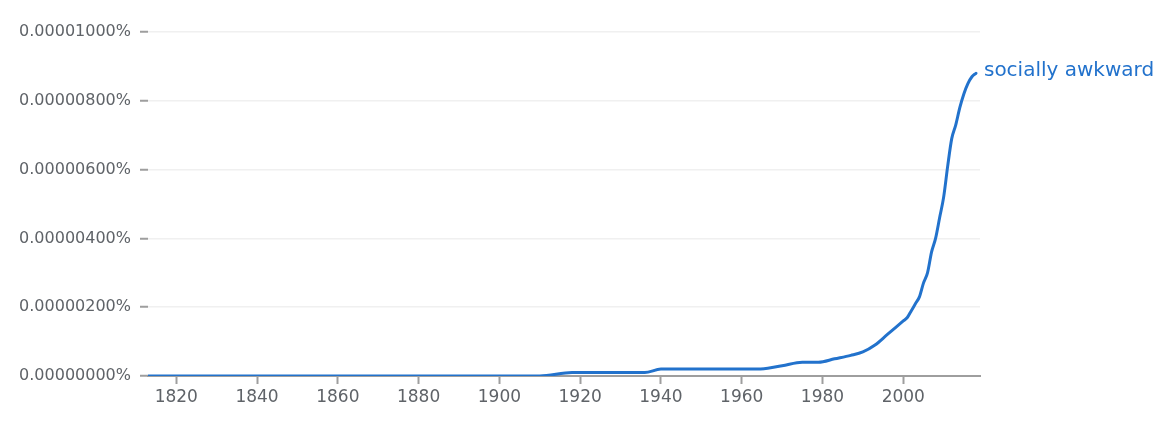 The image size is (1172, 422). Describe the element at coordinates (580, 395) in the screenshot. I see `x-tick-label: 1920` at that location.